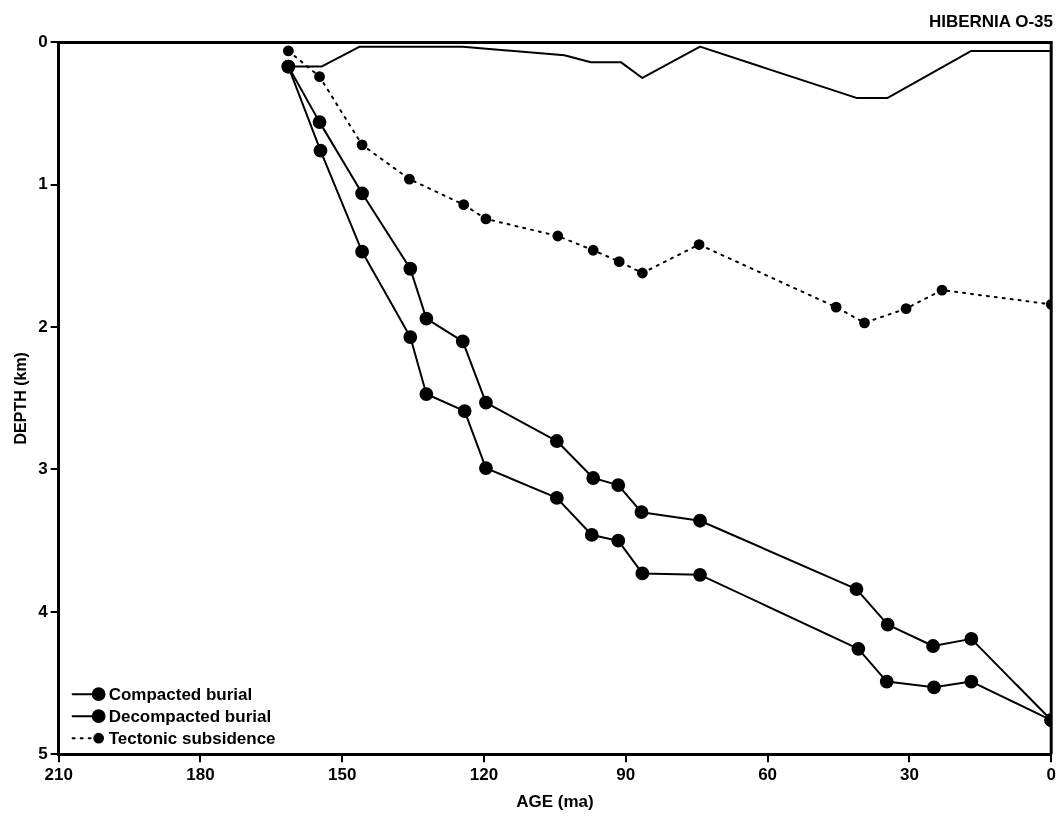 This screenshot has height=825, width=1059. What do you see at coordinates (43, 326) in the screenshot?
I see `y-tick-label: 2` at bounding box center [43, 326].